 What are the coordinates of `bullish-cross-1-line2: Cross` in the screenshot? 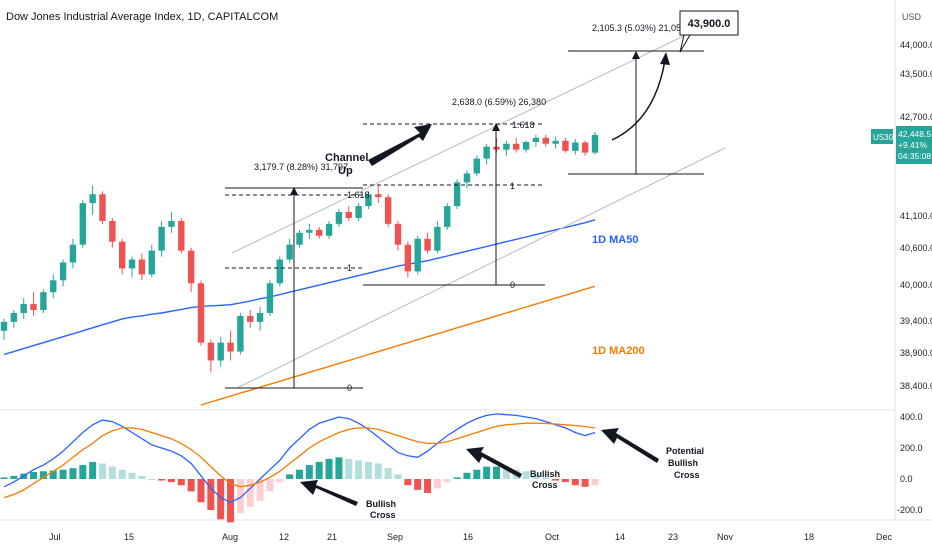 It's located at (383, 515).